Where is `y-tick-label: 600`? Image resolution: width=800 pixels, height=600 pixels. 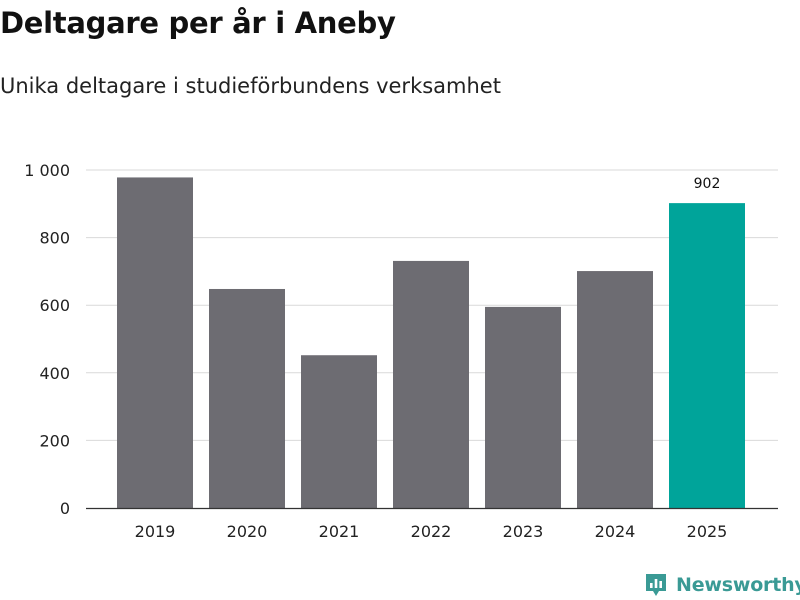 y-tick-label: 600 is located at coordinates (54, 305).